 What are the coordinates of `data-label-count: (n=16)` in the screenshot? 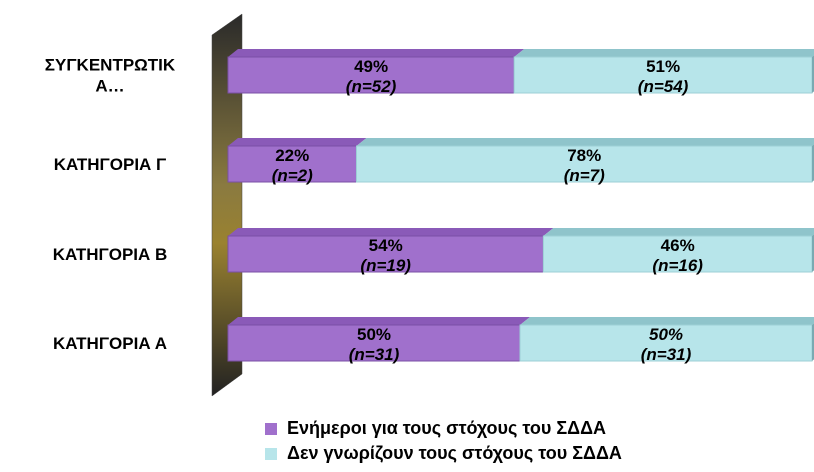 It's located at (677, 265).